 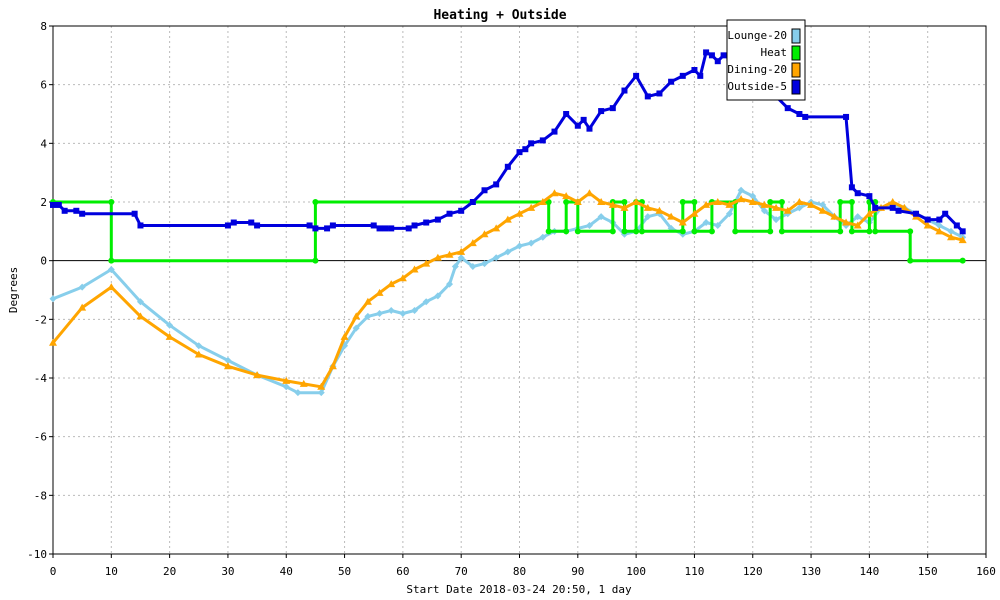 I want to click on x-tick-label: 80, so click(x=519, y=571).